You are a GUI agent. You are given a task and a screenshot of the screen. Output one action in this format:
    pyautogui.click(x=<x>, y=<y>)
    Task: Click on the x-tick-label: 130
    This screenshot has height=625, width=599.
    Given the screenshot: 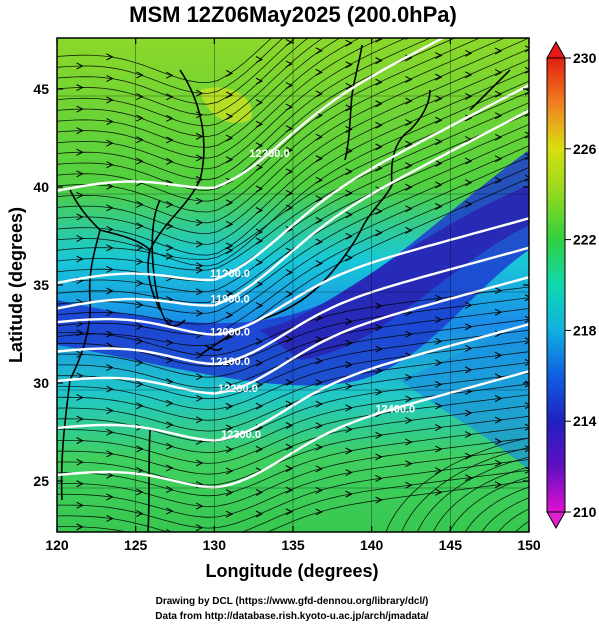 What is the action you would take?
    pyautogui.click(x=215, y=545)
    